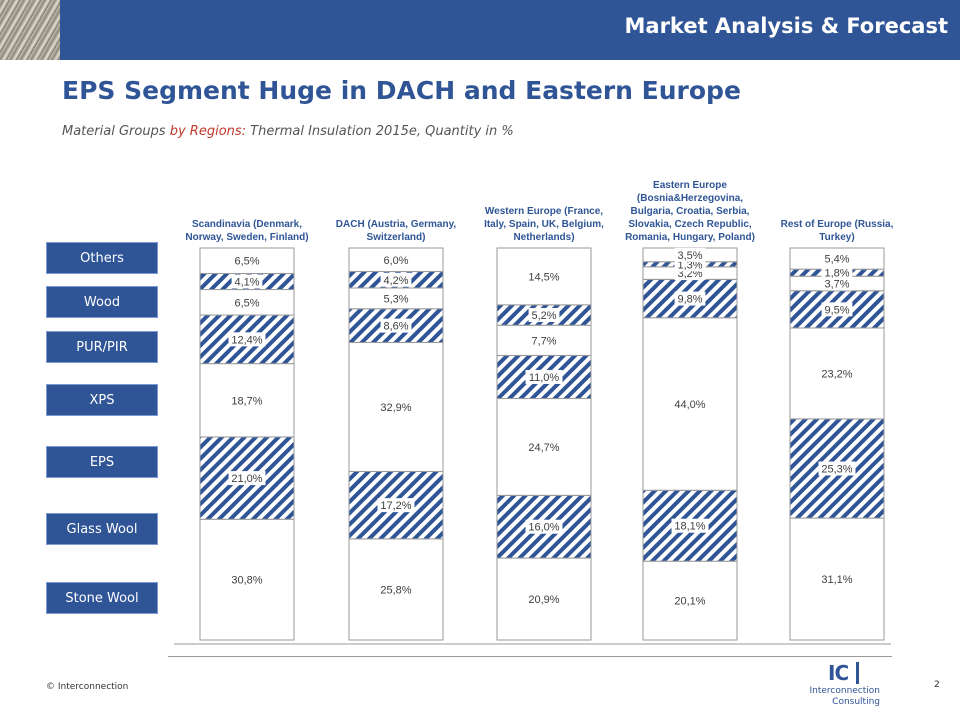 This screenshot has height=720, width=960. I want to click on page-number: 2, so click(937, 685).